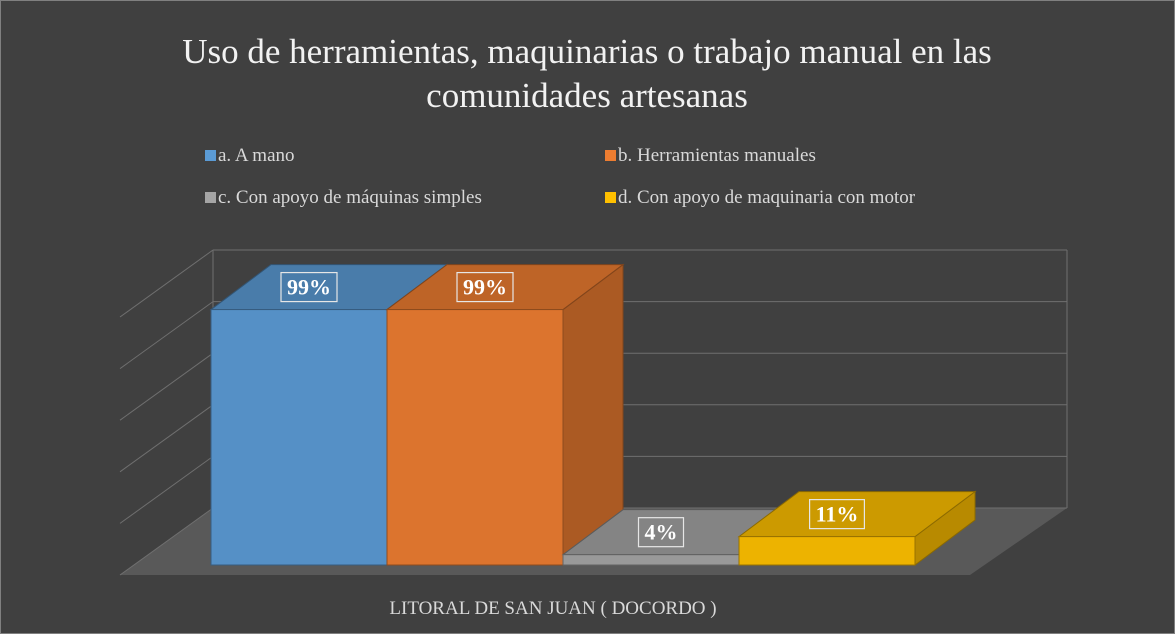 The width and height of the screenshot is (1175, 634). What do you see at coordinates (350, 197) in the screenshot?
I see `legend-label: c. Con apoyo de máquinas simples` at bounding box center [350, 197].